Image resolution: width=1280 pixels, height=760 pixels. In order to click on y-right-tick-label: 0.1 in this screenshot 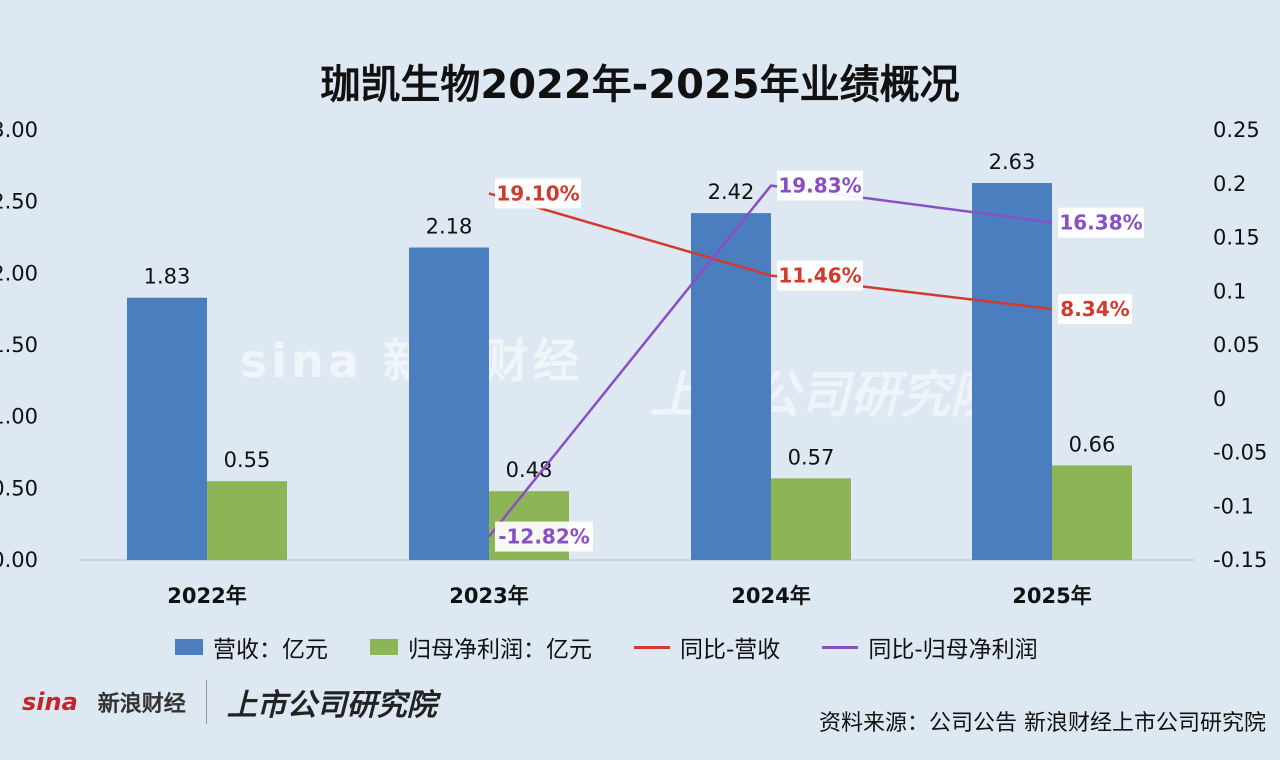, I will do `click(1229, 291)`.